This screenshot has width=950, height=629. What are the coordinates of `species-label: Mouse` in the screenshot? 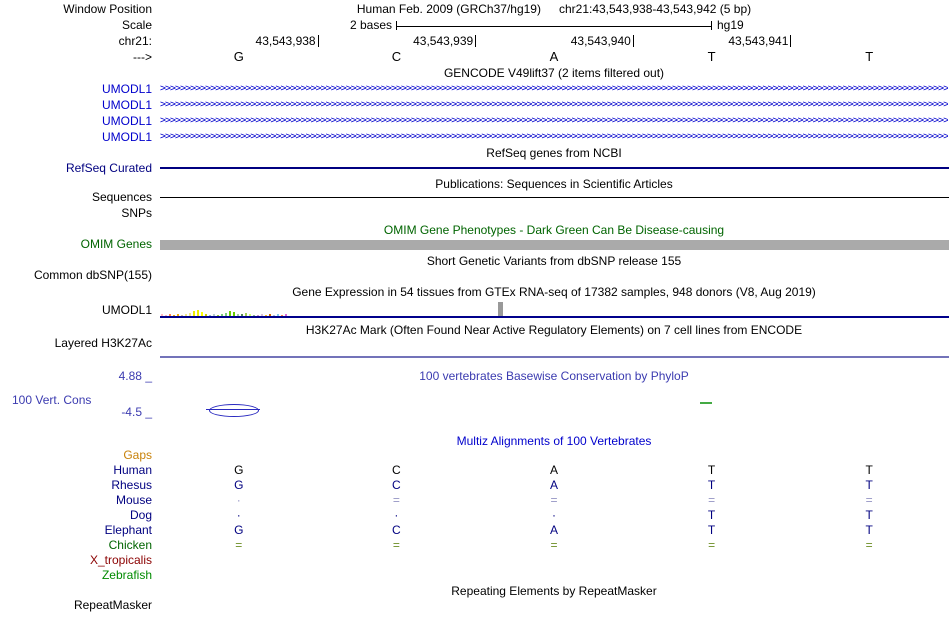 It's located at (133, 500).